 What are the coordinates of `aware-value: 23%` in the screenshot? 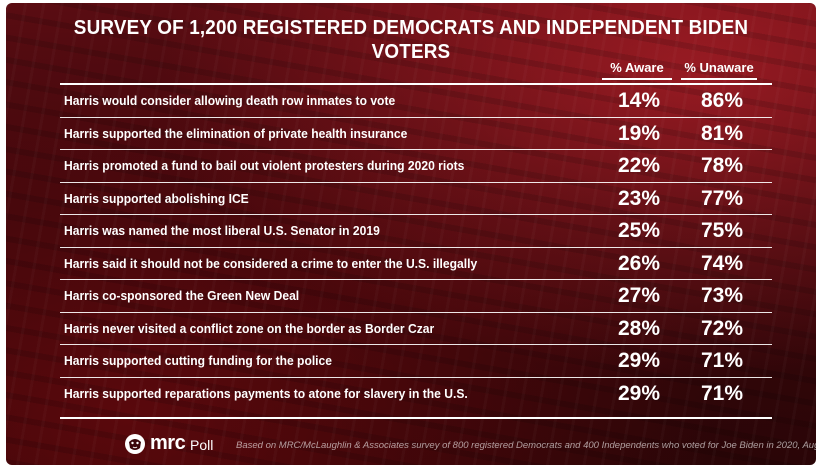 It's located at (639, 198).